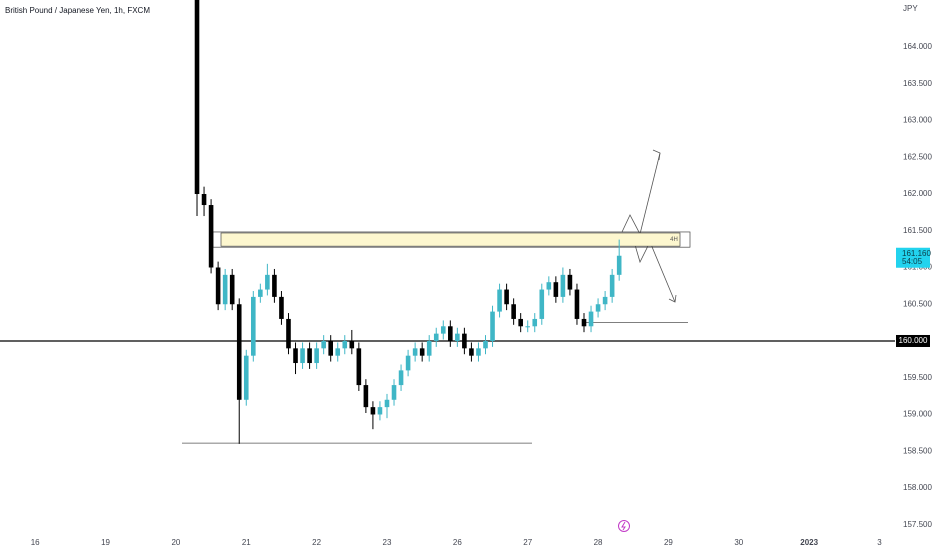 This screenshot has width=932, height=550. What do you see at coordinates (917, 156) in the screenshot?
I see `y-tick-label: 162.500` at bounding box center [917, 156].